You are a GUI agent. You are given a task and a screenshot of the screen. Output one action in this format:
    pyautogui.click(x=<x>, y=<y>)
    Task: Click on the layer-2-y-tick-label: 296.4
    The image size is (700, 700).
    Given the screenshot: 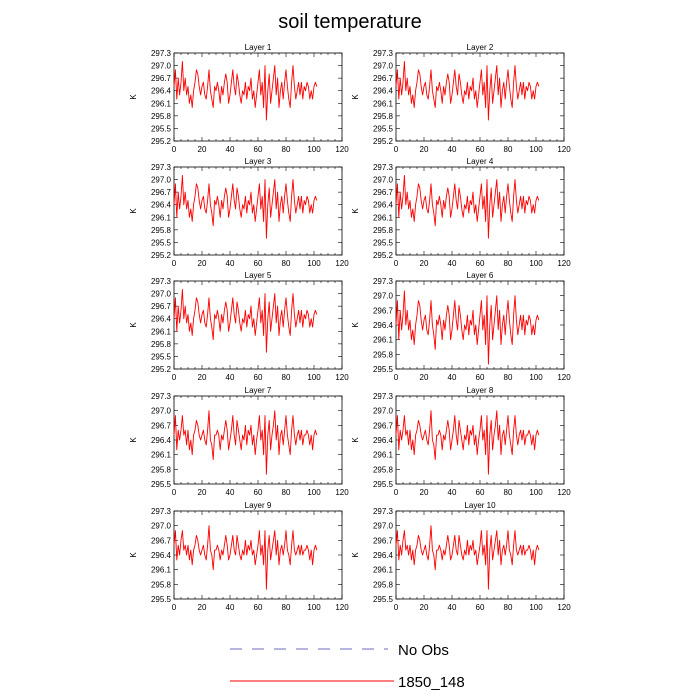 What is the action you would take?
    pyautogui.click(x=383, y=91)
    